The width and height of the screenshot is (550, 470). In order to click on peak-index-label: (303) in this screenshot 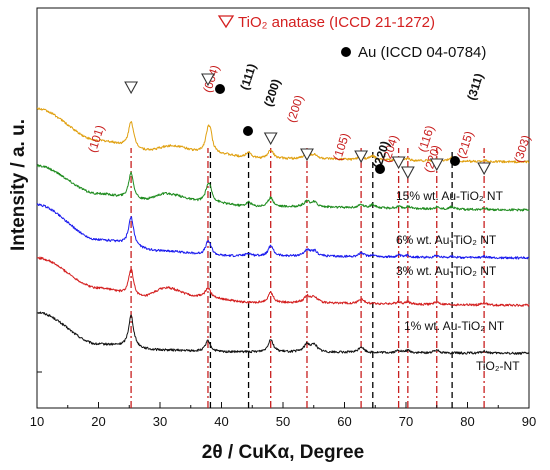, I will do `click(522, 148)`.